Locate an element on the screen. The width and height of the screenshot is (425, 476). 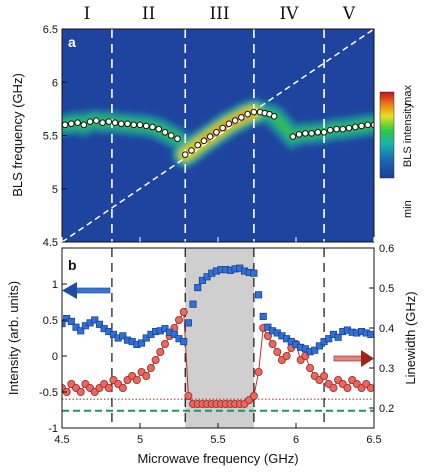
region-label: III is located at coordinates (219, 14).